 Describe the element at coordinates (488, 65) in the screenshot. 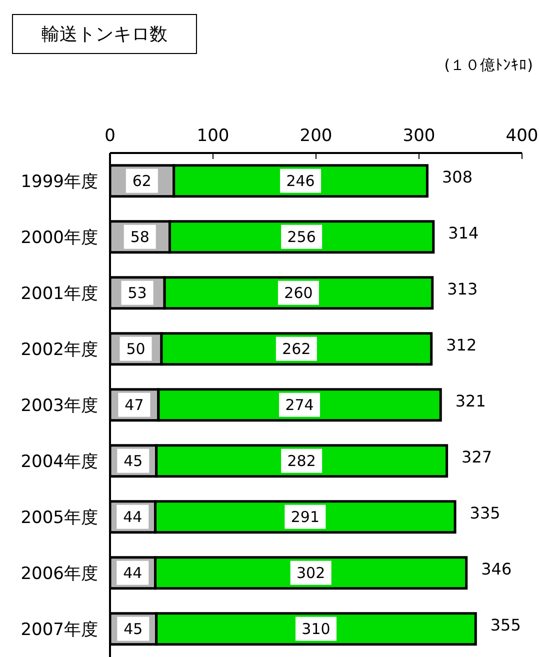

I see `text: (１０億ﾄﾝｷﾛ)` at that location.